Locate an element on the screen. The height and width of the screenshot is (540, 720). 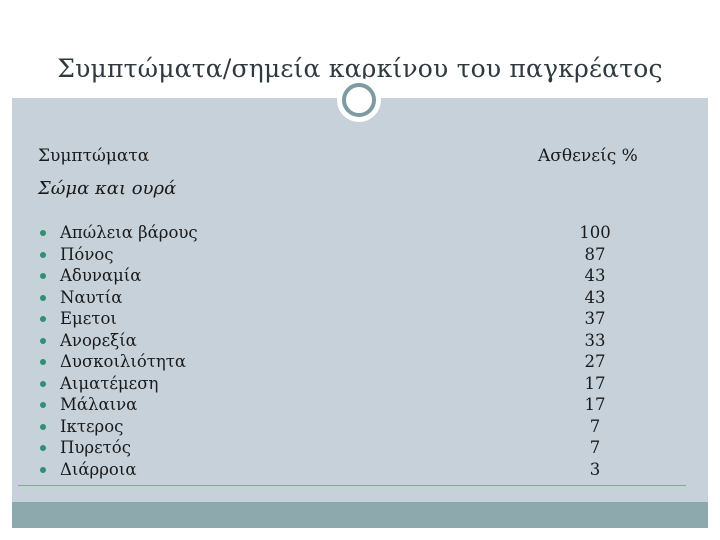
list-item: Πυρετός is located at coordinates (118, 448).